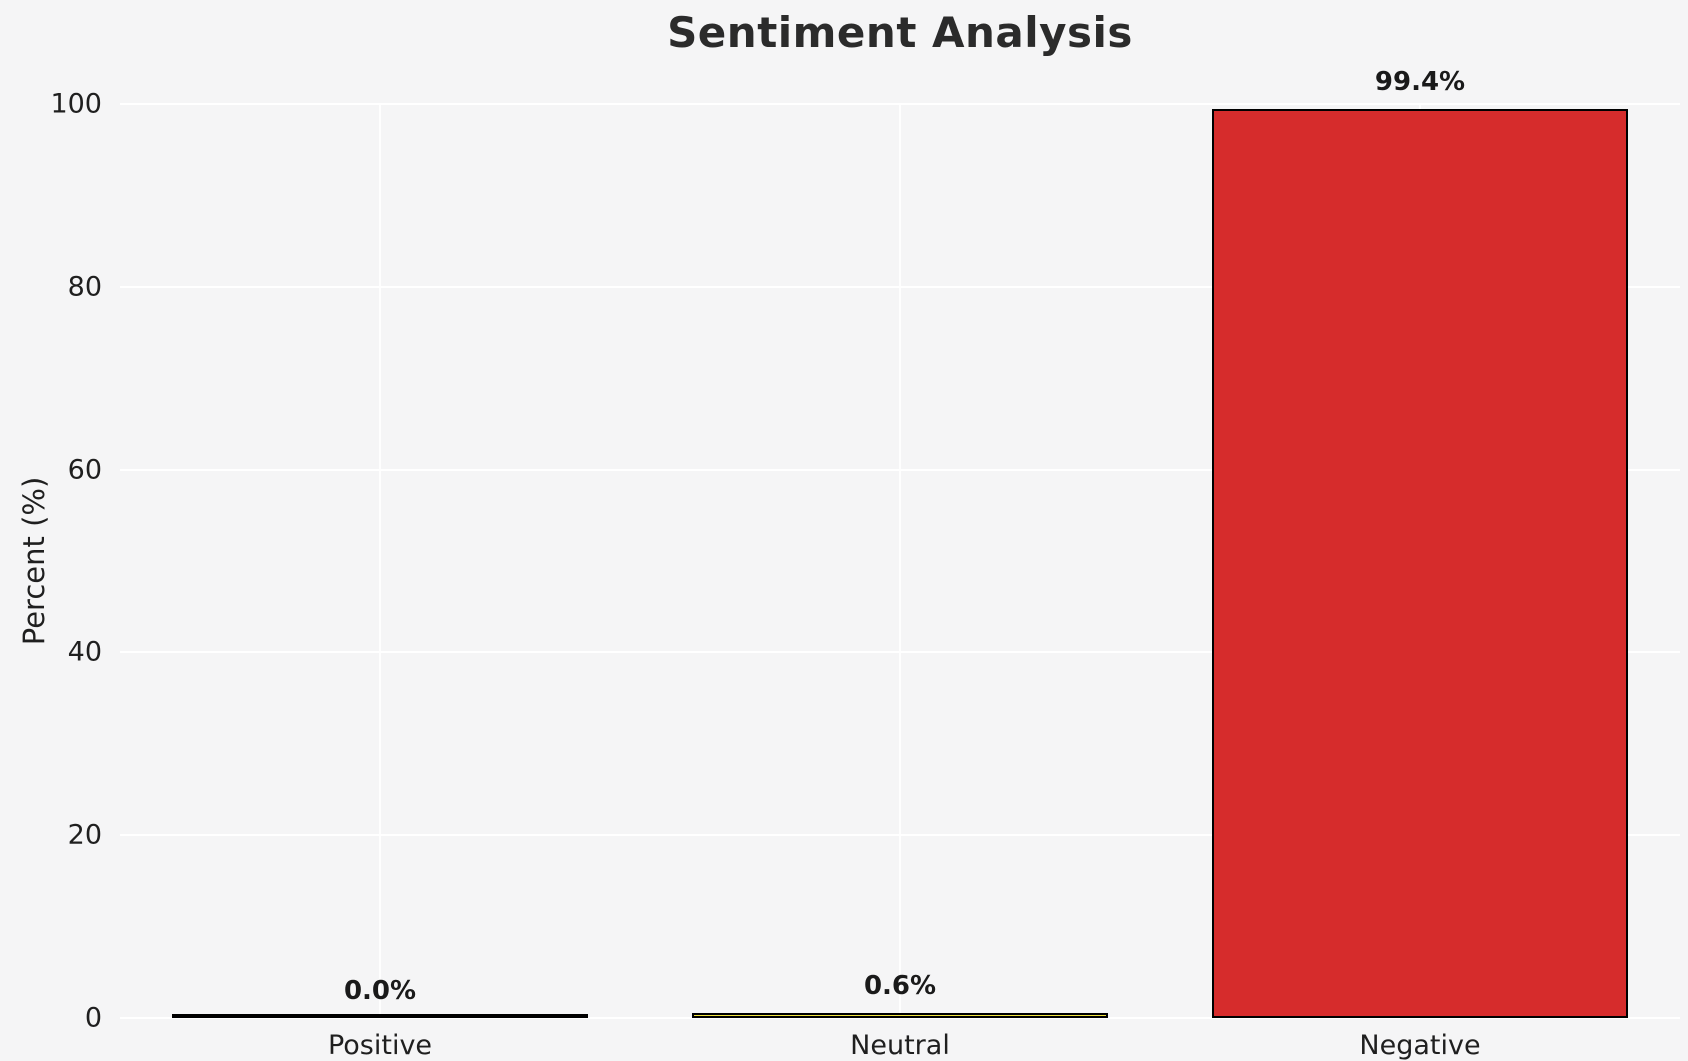 This screenshot has width=1688, height=1061. Describe the element at coordinates (93, 1018) in the screenshot. I see `y-tick-label: 0` at that location.